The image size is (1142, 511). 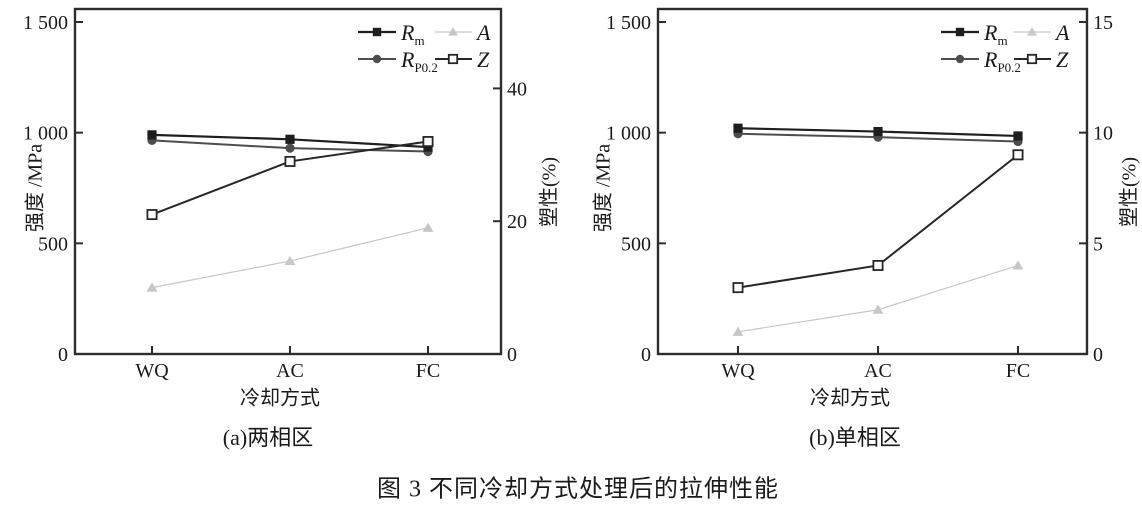 I want to click on svg-text: 5, so click(x=1098, y=244).